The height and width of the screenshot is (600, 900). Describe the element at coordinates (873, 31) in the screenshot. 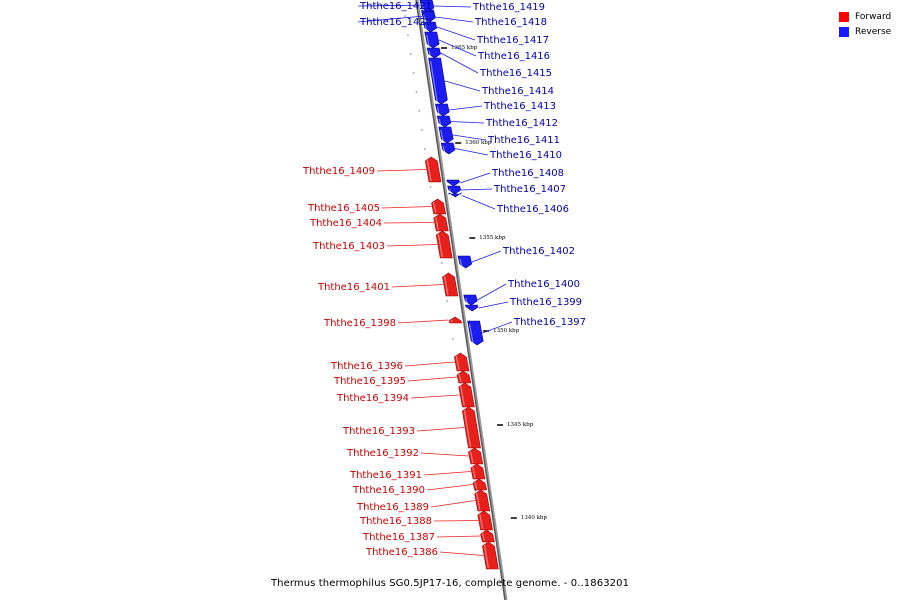

I see `legend-label-reverse: Reverse` at that location.